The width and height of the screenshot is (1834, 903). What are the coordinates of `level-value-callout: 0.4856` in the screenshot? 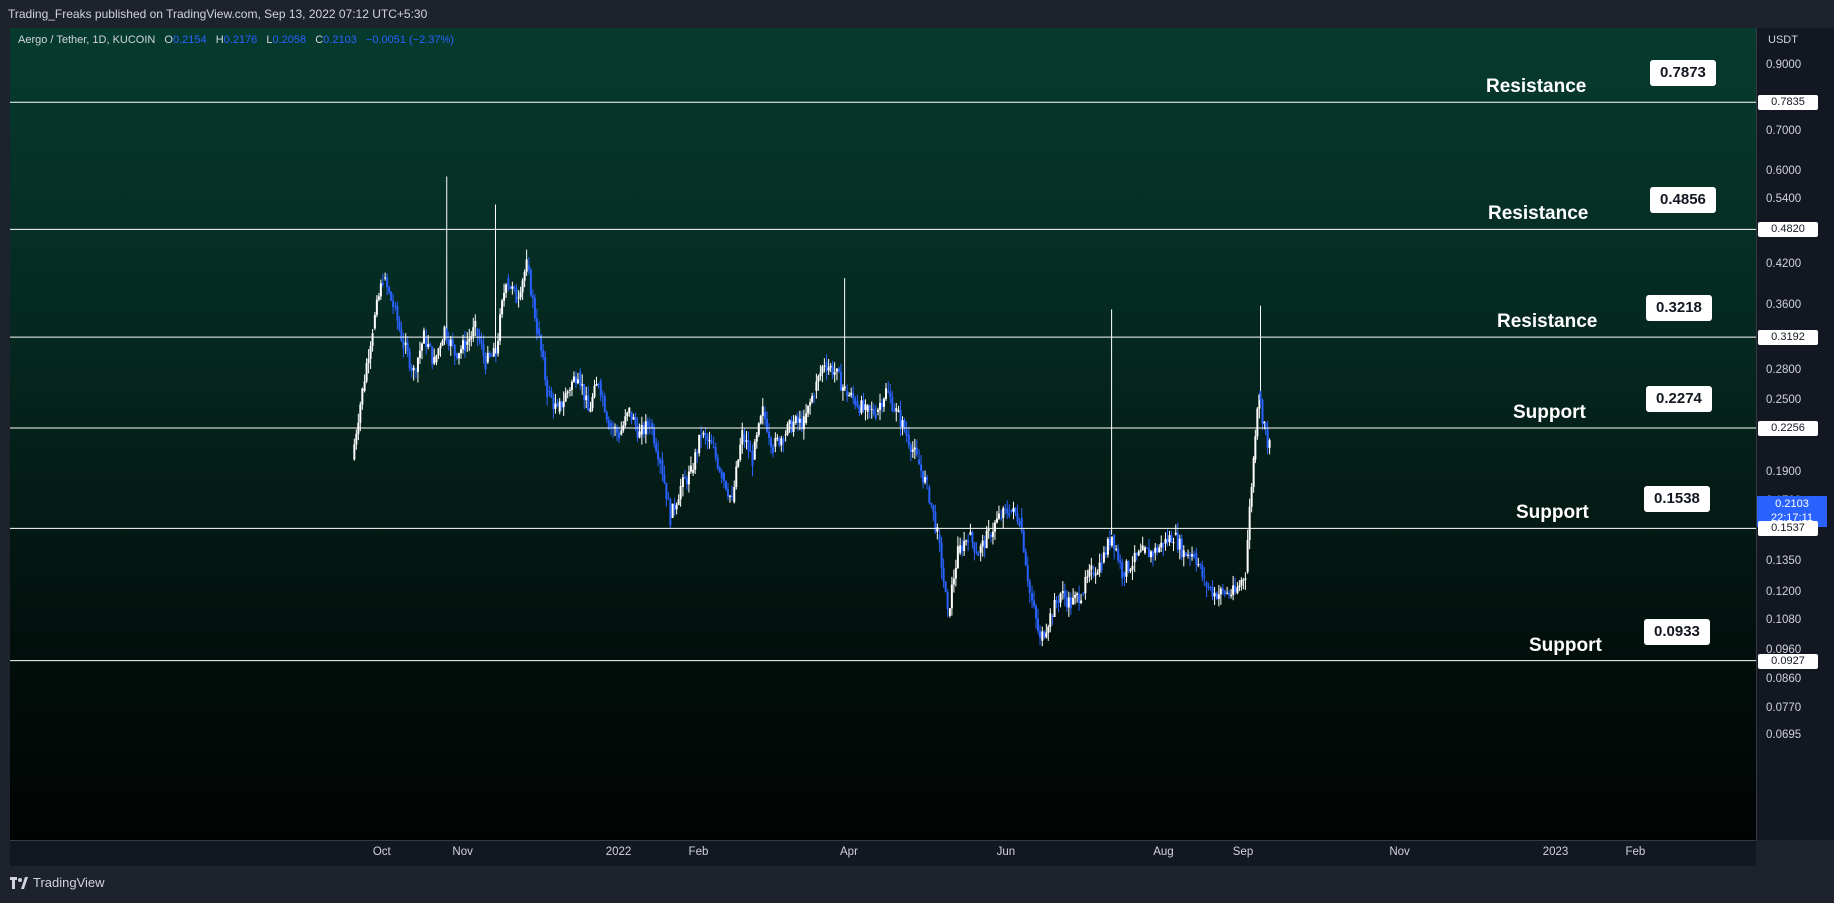 It's located at (1683, 200).